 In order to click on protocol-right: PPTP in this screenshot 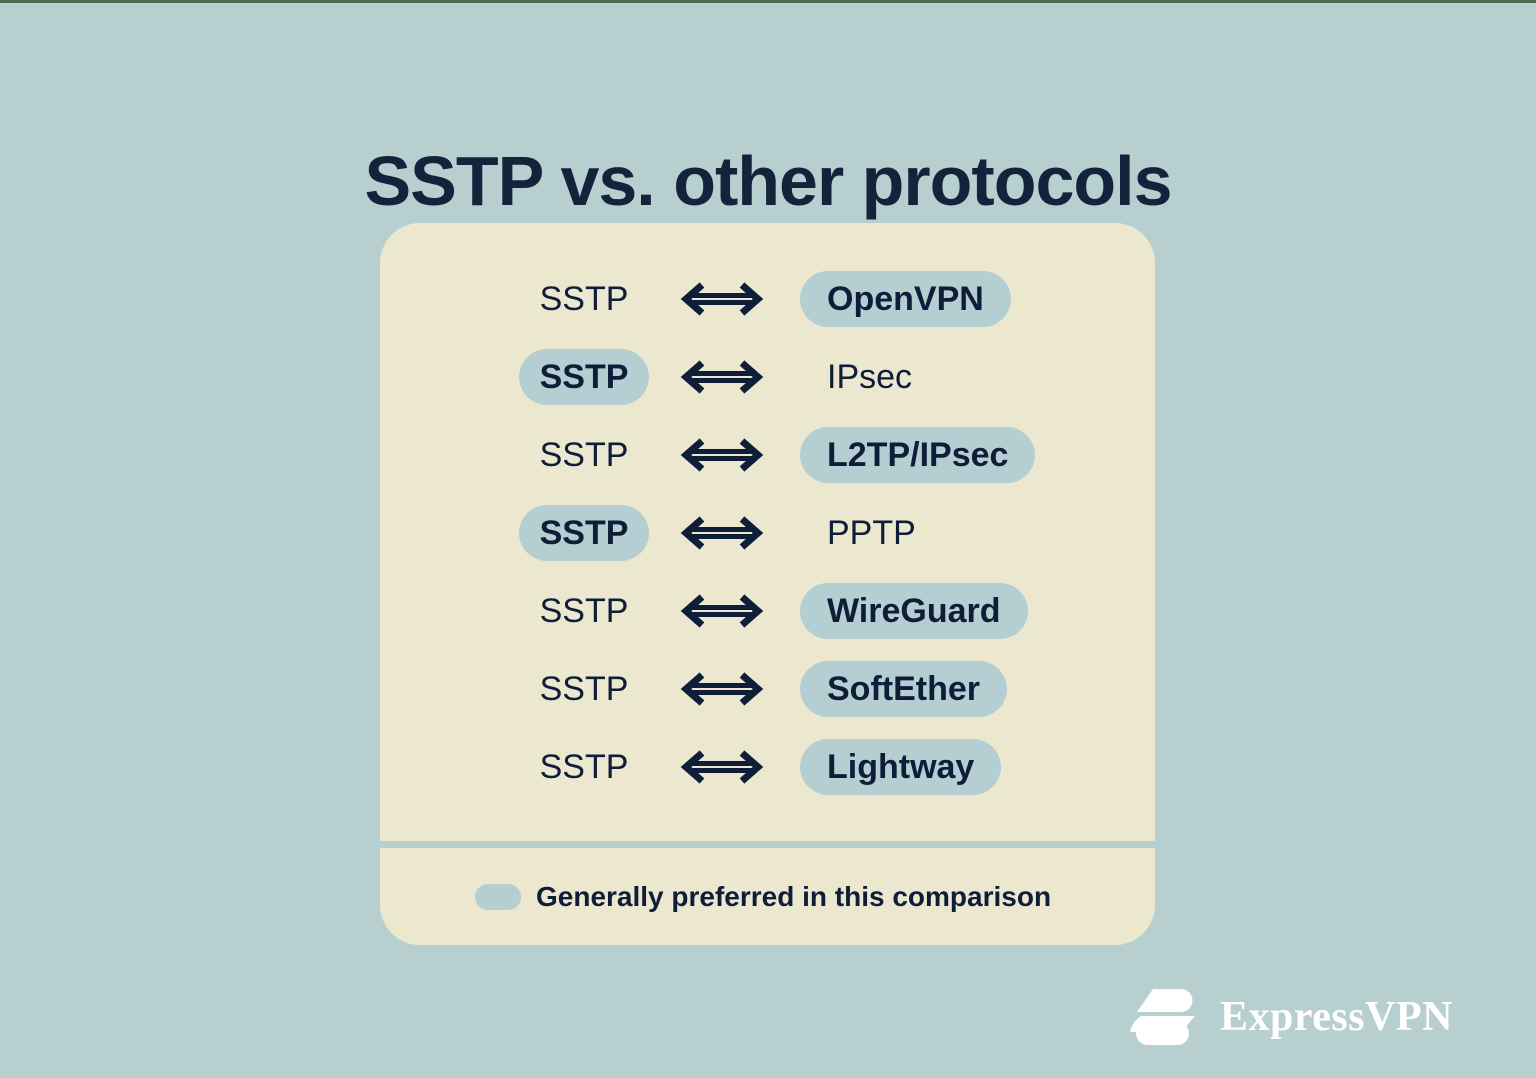, I will do `click(871, 533)`.